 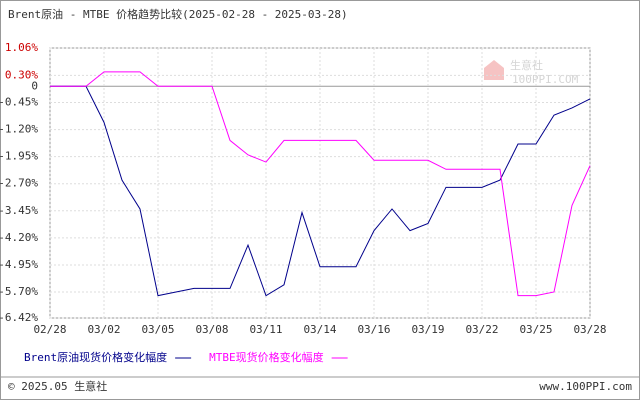 I want to click on watermark-name: 生意社, so click(x=526, y=65).